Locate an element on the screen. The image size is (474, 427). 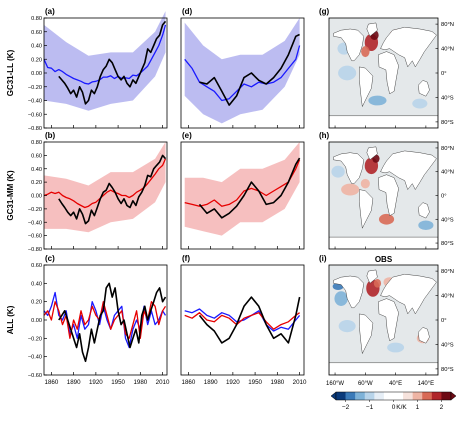
panel-label: (d) is located at coordinates (187, 11).